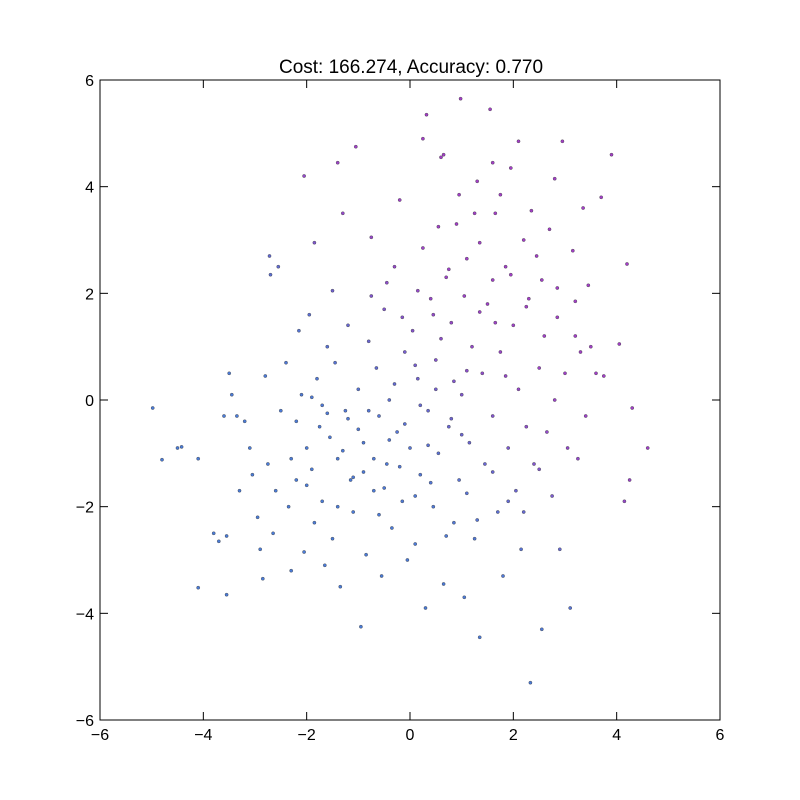  What do you see at coordinates (85, 508) in the screenshot?
I see `y-tick-label: −2` at bounding box center [85, 508].